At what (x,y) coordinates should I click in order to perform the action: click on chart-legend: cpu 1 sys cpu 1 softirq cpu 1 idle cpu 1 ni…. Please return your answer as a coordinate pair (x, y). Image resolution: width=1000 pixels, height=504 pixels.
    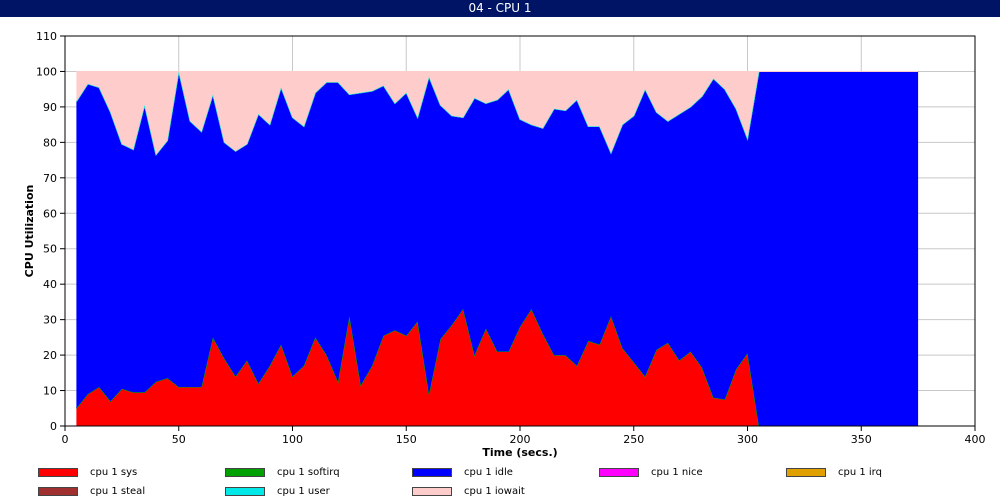
    Looking at the image, I should click on (500, 483).